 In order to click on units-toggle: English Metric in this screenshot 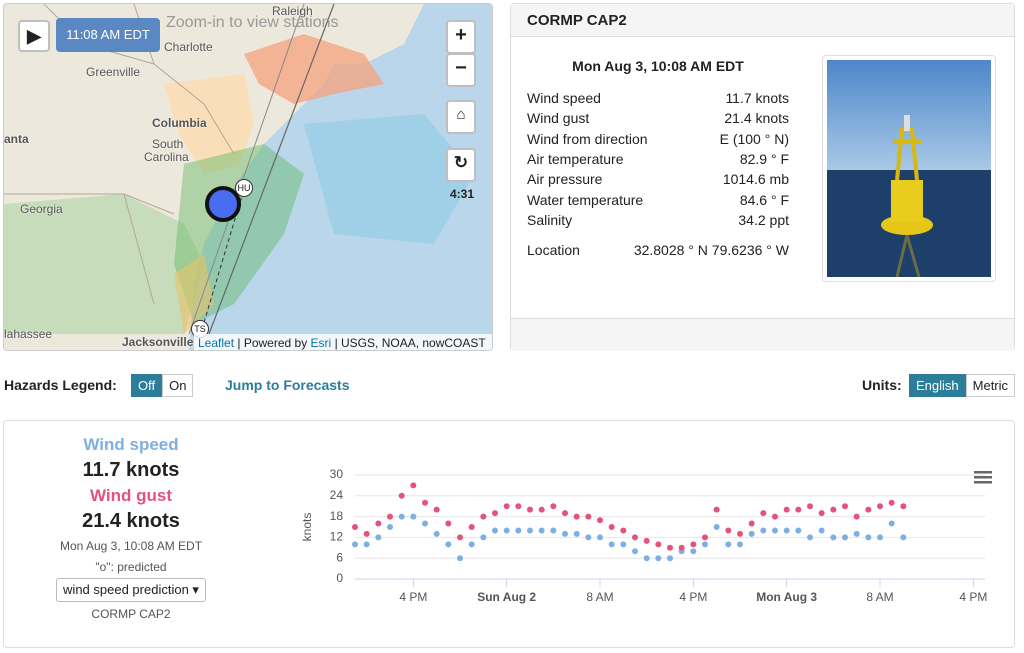, I will do `click(962, 385)`.